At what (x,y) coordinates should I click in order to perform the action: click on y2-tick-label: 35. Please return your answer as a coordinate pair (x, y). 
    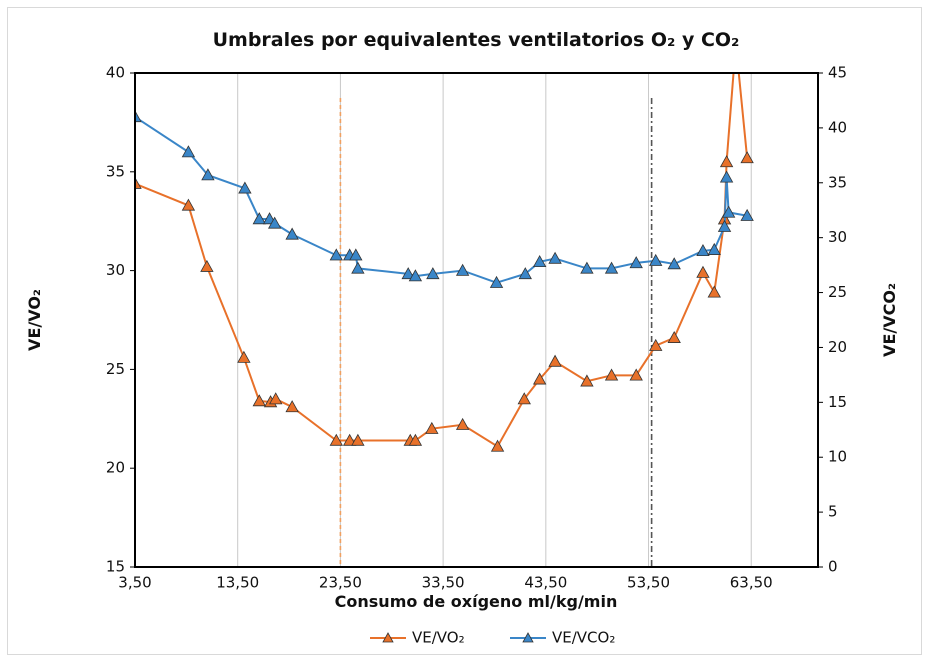
    Looking at the image, I should click on (837, 182).